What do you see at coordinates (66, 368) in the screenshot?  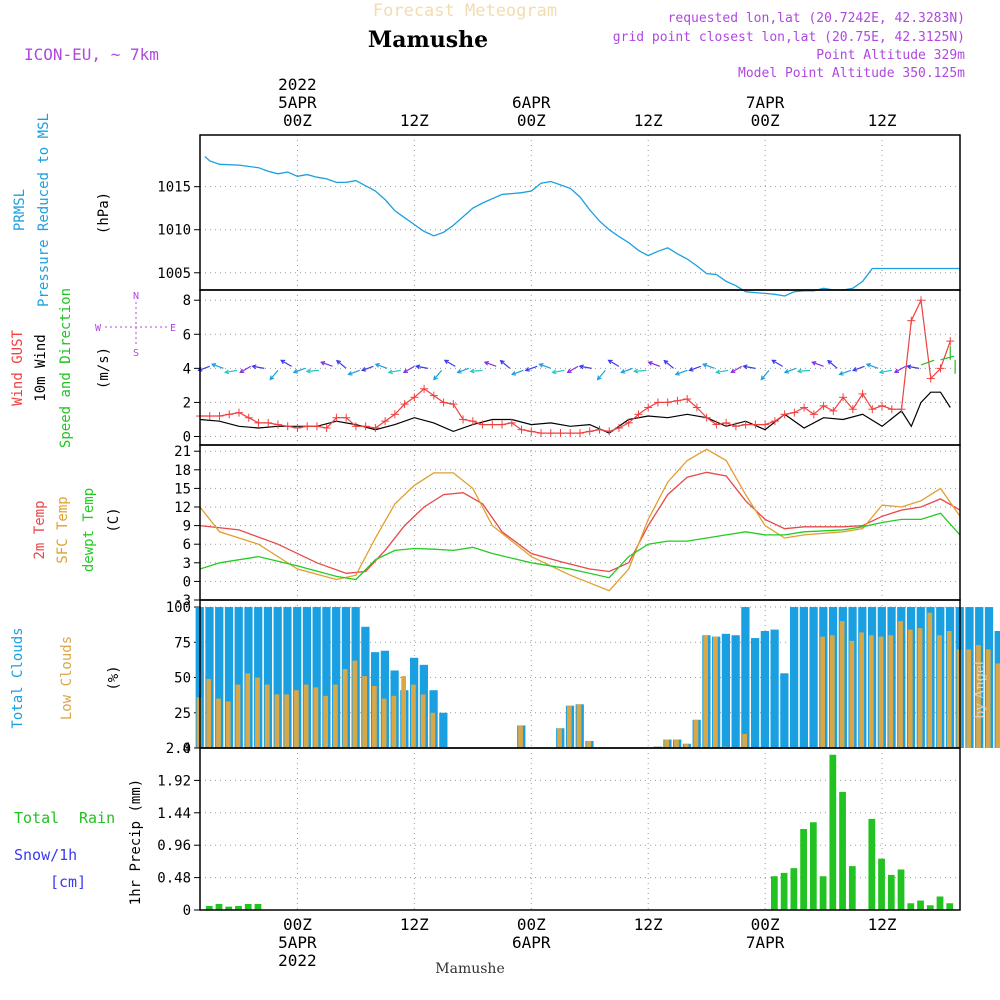 I see `wind-direction-label: Speed and Direction` at bounding box center [66, 368].